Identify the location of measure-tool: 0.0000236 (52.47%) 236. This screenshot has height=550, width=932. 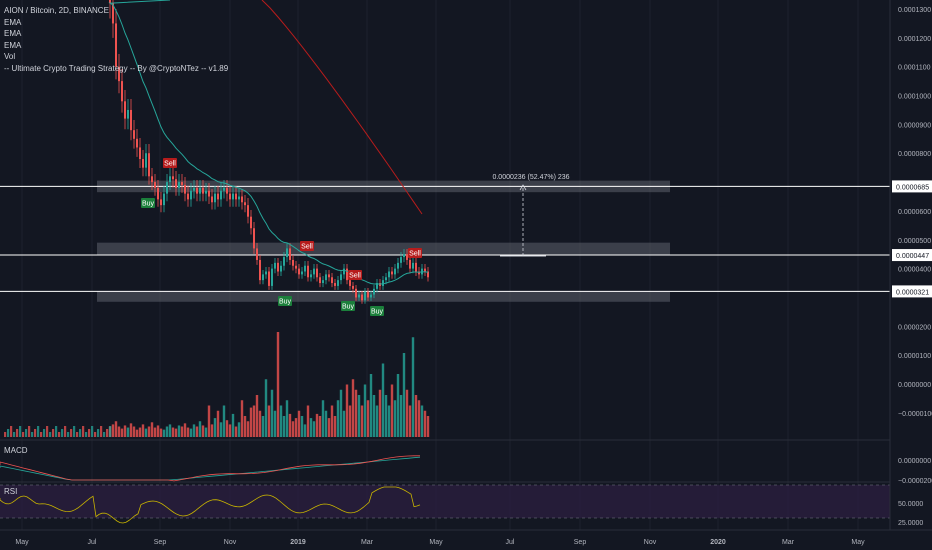
(531, 215).